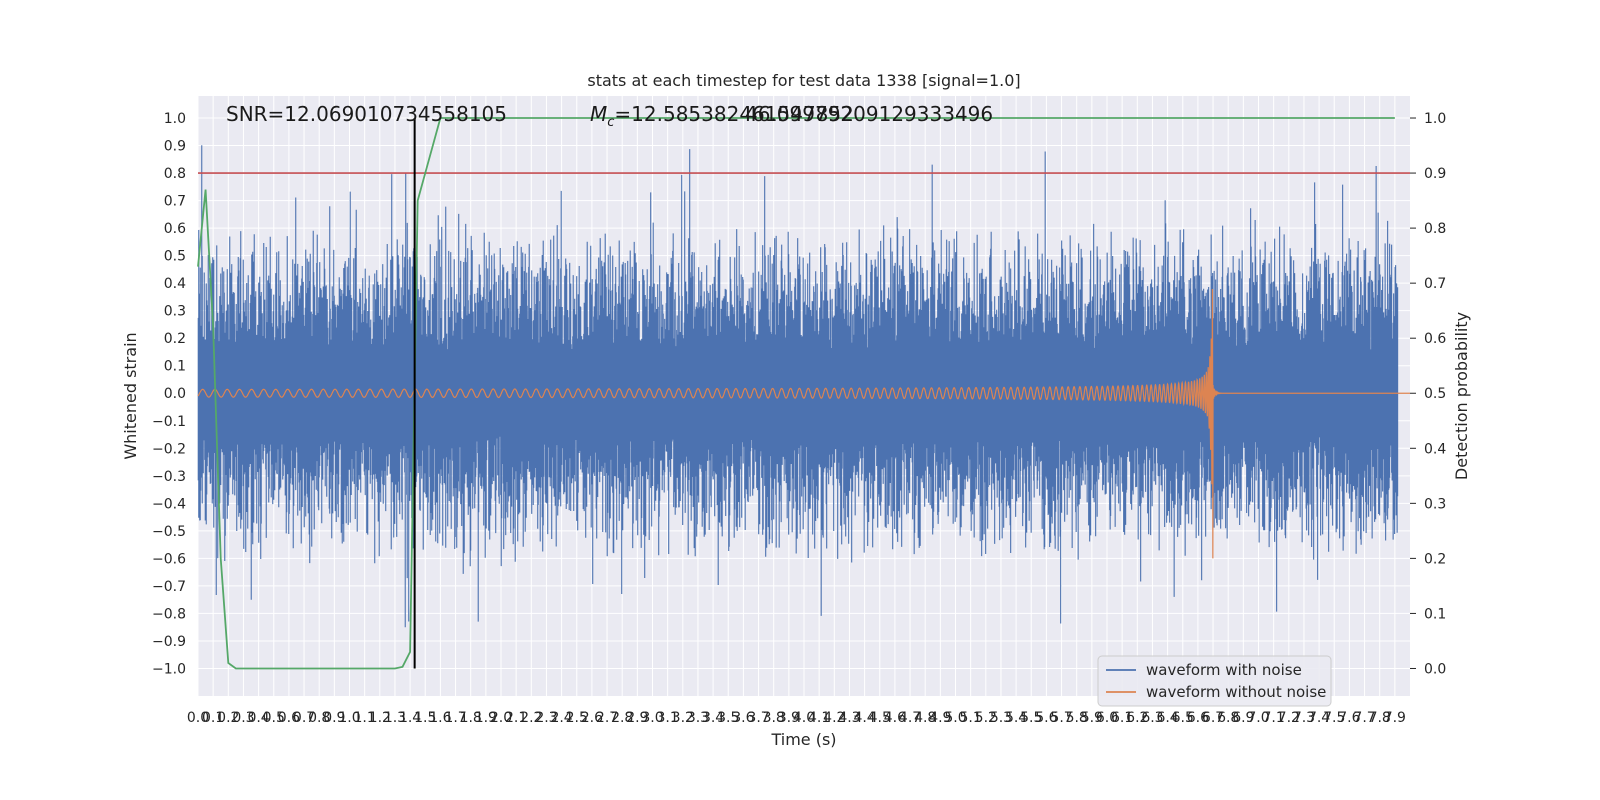 Image resolution: width=1600 pixels, height=800 pixels. What do you see at coordinates (169, 614) in the screenshot?
I see `y-tick-label-left: −0.8` at bounding box center [169, 614].